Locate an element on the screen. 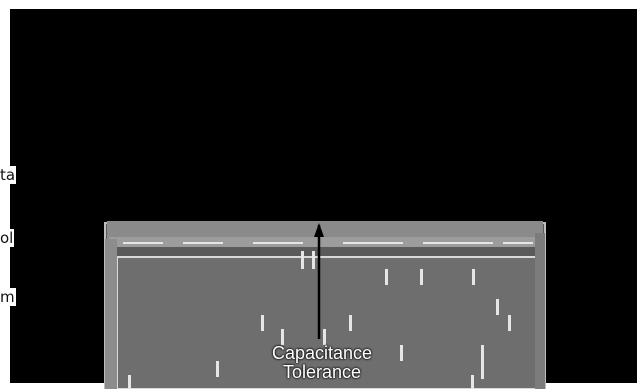  component-lip is located at coordinates (325, 242).